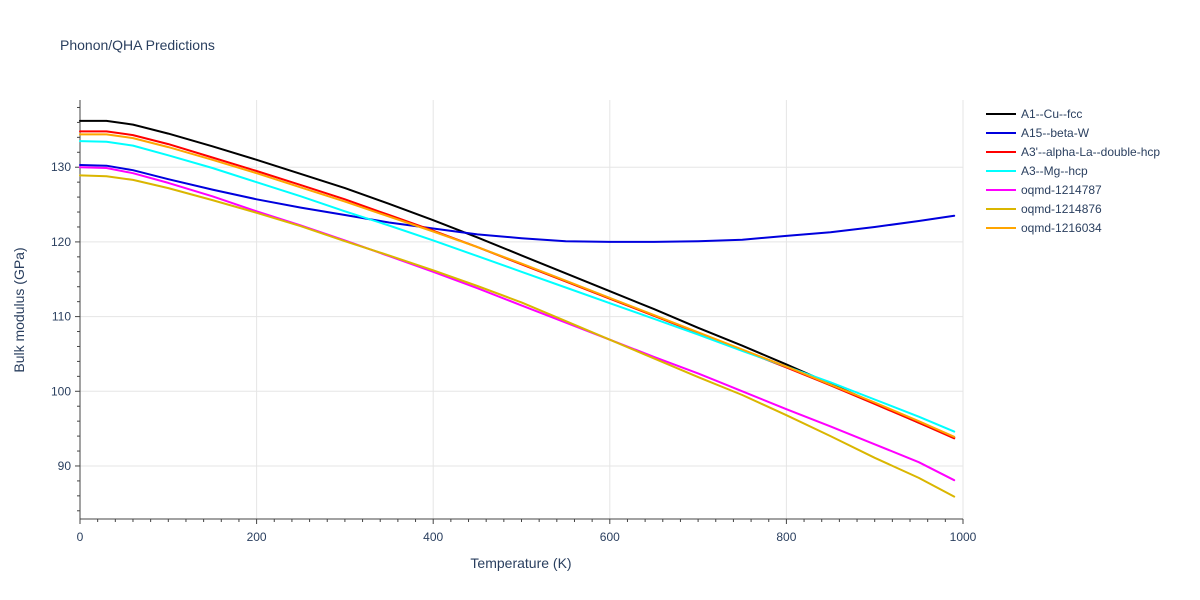 The height and width of the screenshot is (600, 1200). Describe the element at coordinates (1054, 171) in the screenshot. I see `legend-label: A3--Mg--hcp` at that location.